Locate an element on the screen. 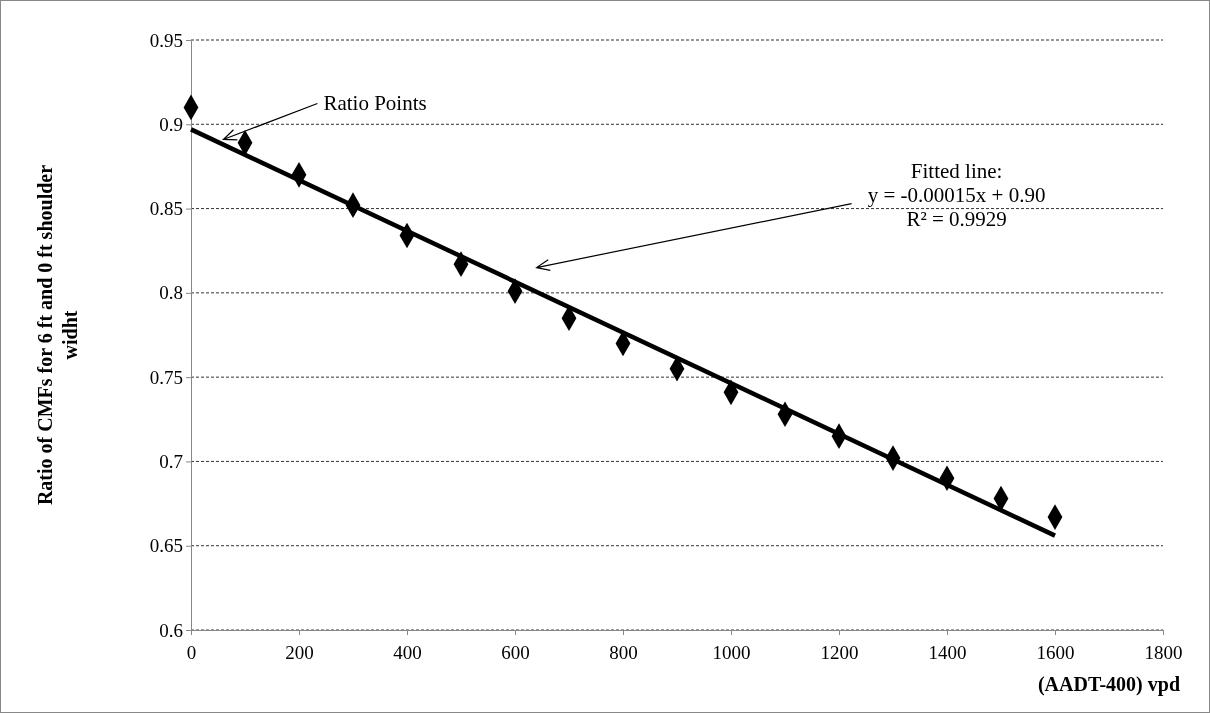 This screenshot has height=713, width=1210. x-tick-label: 1800 is located at coordinates (1163, 652).